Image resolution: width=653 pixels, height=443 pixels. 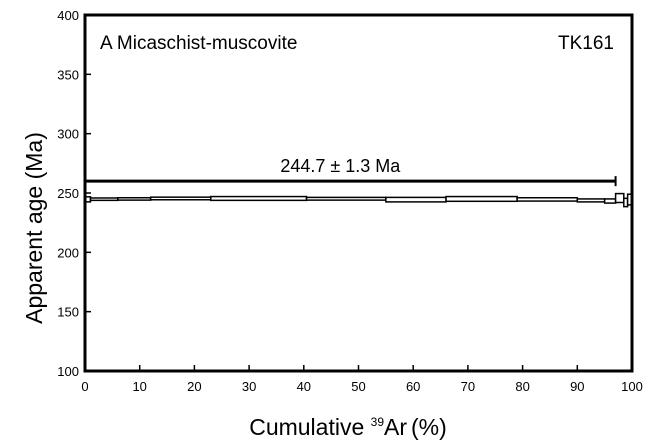 I want to click on x-tick-label: 20, so click(x=194, y=386).